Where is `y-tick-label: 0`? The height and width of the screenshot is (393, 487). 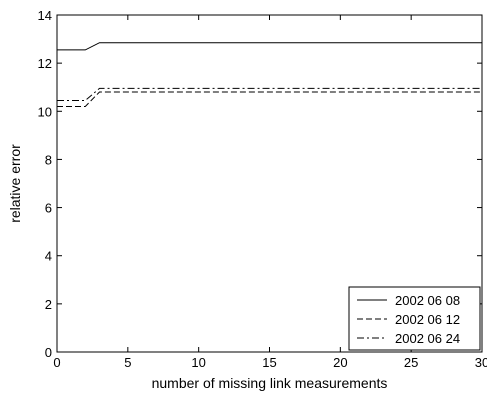
y-tick-label: 0 is located at coordinates (48, 352).